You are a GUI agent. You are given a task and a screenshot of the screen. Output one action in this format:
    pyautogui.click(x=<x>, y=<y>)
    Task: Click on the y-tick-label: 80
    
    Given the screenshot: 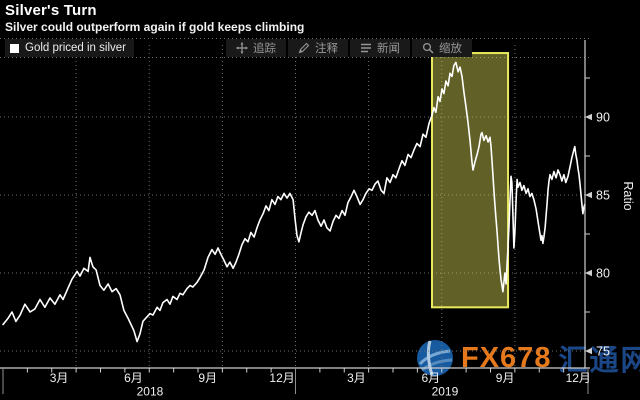 What is the action you would take?
    pyautogui.click(x=603, y=274)
    